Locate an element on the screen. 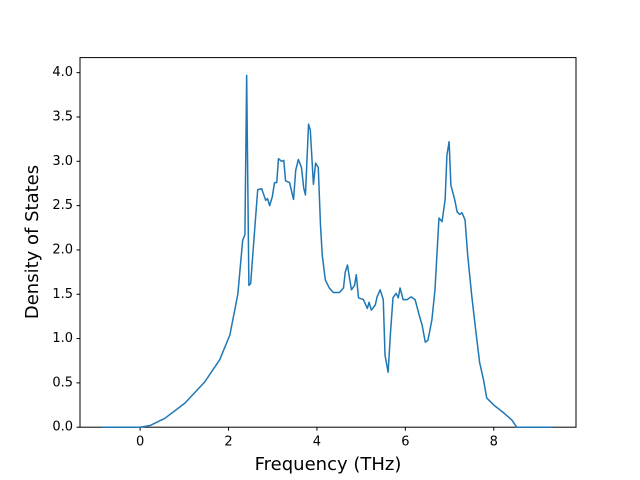  y-tick-label: 1.0 is located at coordinates (62, 338).